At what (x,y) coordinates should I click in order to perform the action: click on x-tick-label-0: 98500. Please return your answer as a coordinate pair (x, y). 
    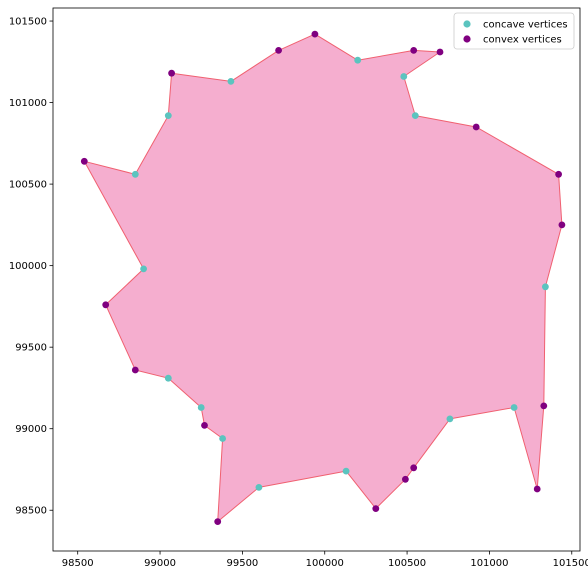
    Looking at the image, I should click on (78, 563).